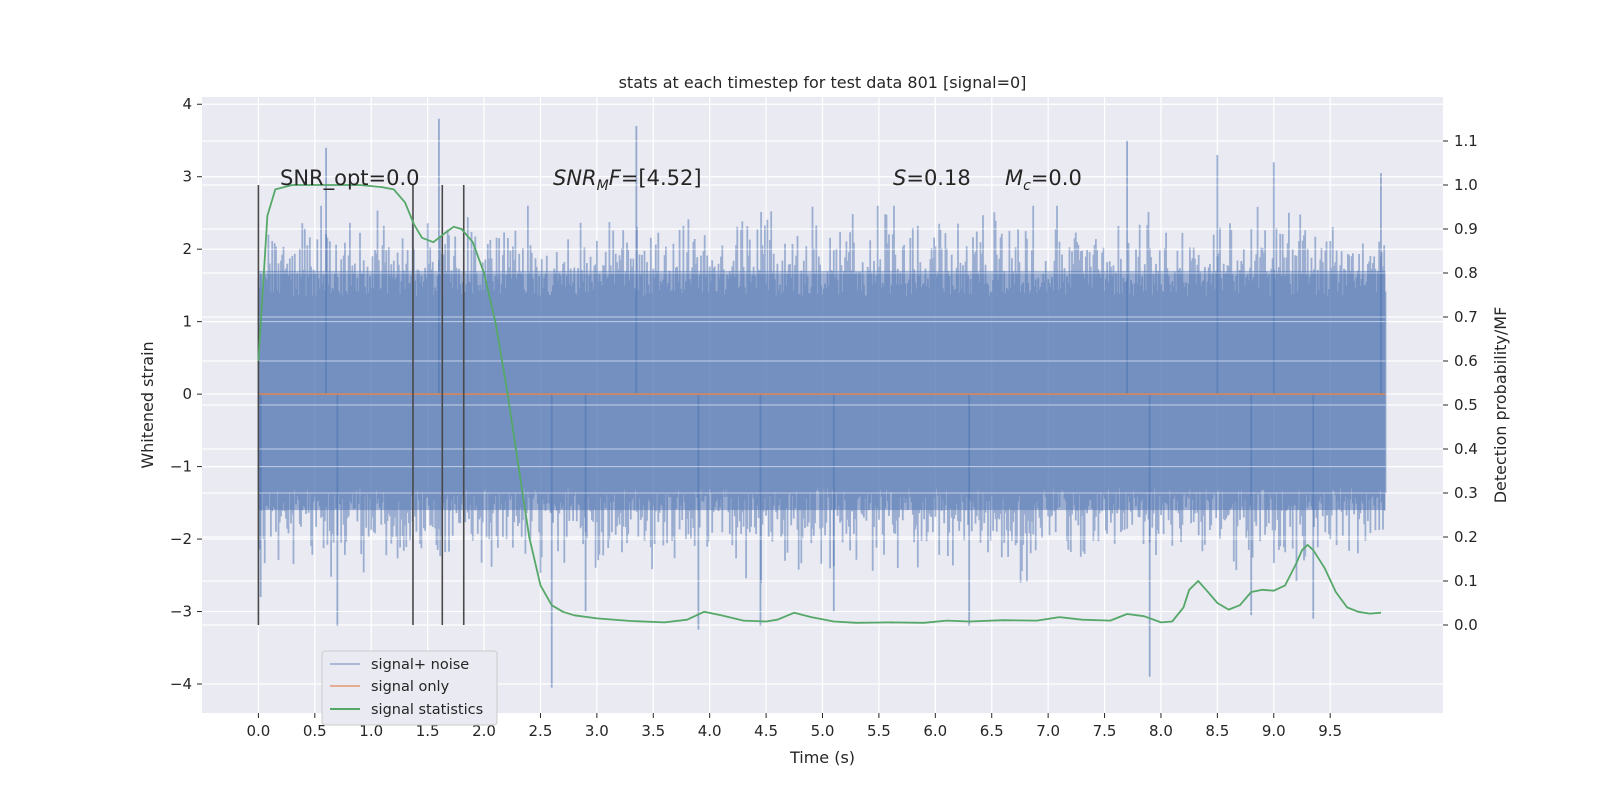 Image resolution: width=1600 pixels, height=800 pixels. What do you see at coordinates (187, 249) in the screenshot?
I see `y-tick-label: 2` at bounding box center [187, 249].